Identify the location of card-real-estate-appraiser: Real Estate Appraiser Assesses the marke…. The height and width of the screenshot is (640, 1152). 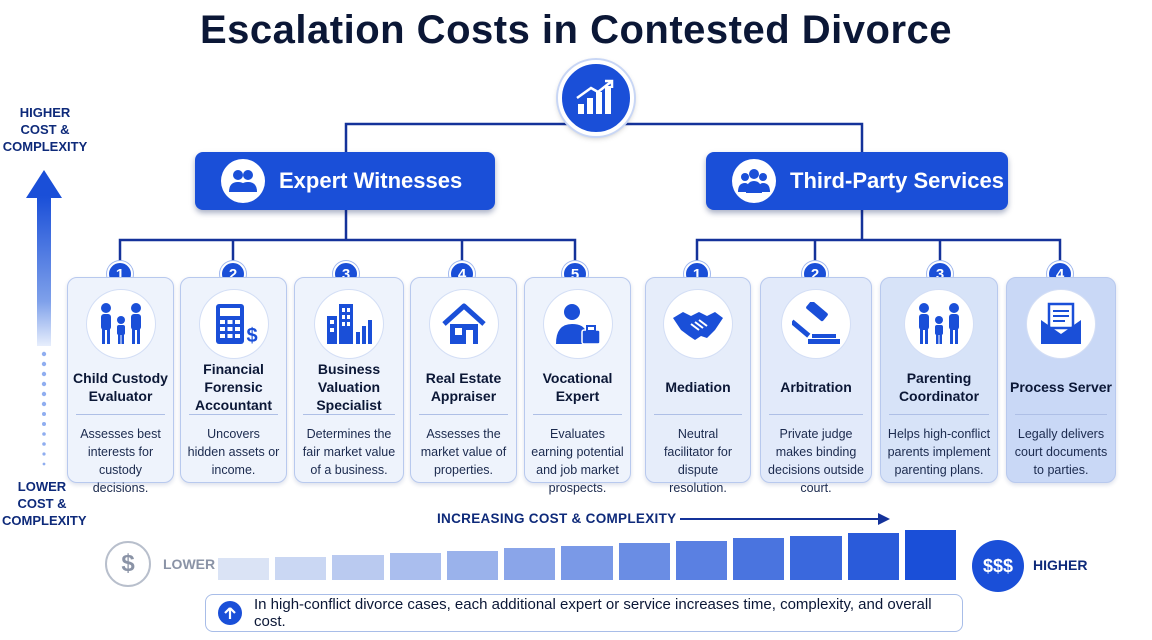
(463, 380).